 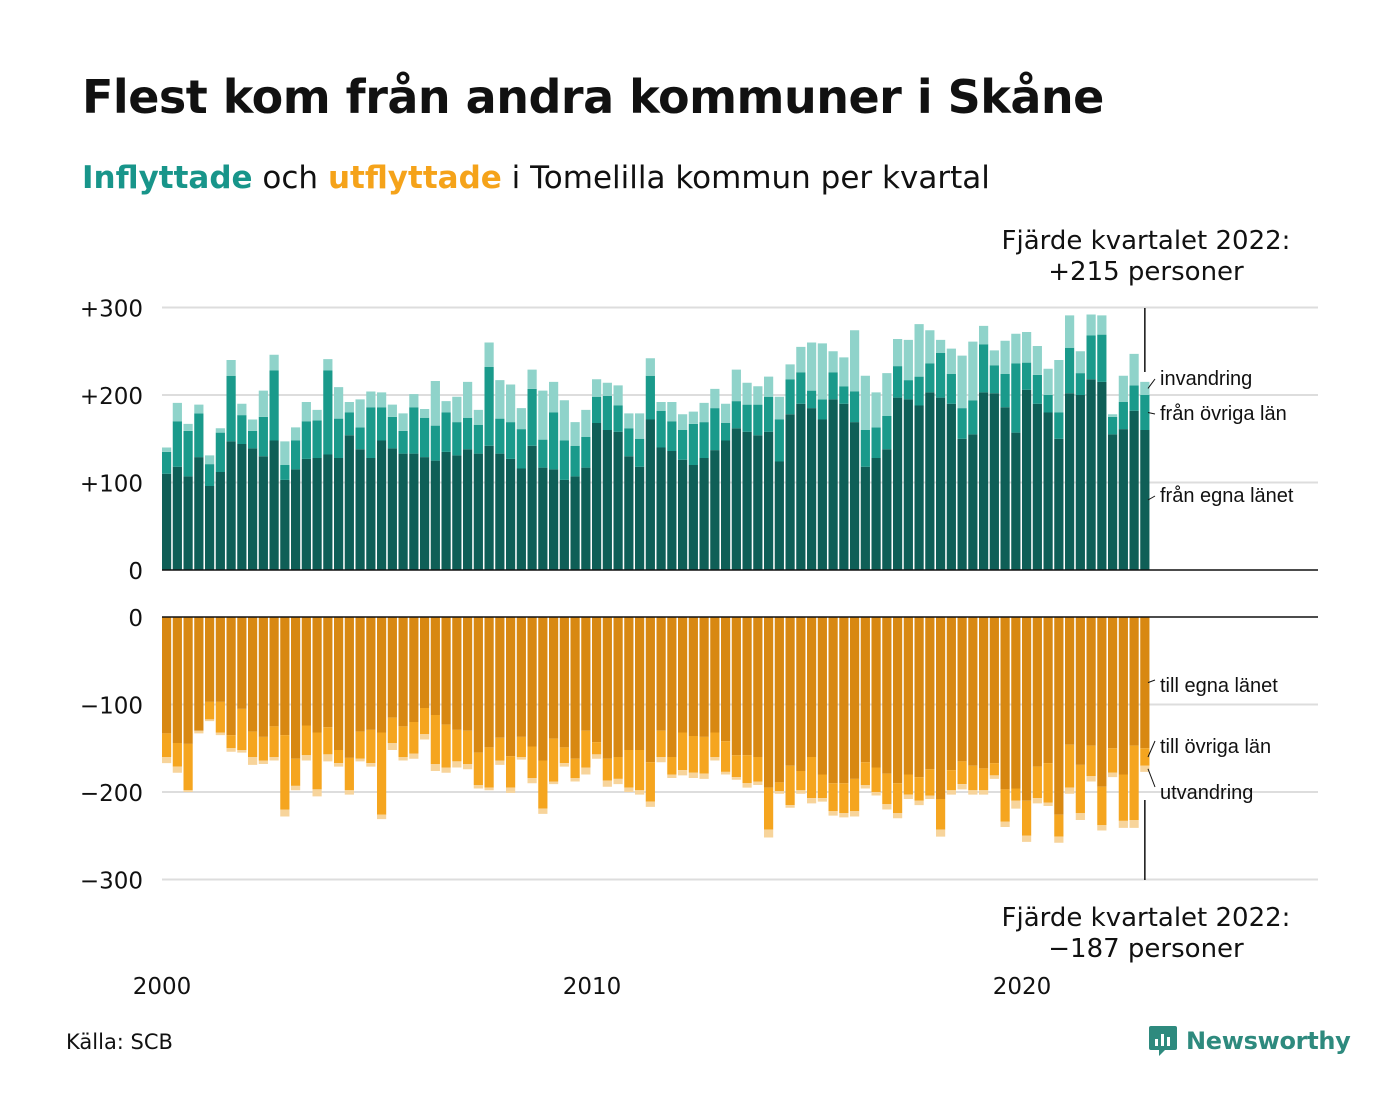 What do you see at coordinates (111, 794) in the screenshot?
I see `y-tick-label-bottom: −200` at bounding box center [111, 794].